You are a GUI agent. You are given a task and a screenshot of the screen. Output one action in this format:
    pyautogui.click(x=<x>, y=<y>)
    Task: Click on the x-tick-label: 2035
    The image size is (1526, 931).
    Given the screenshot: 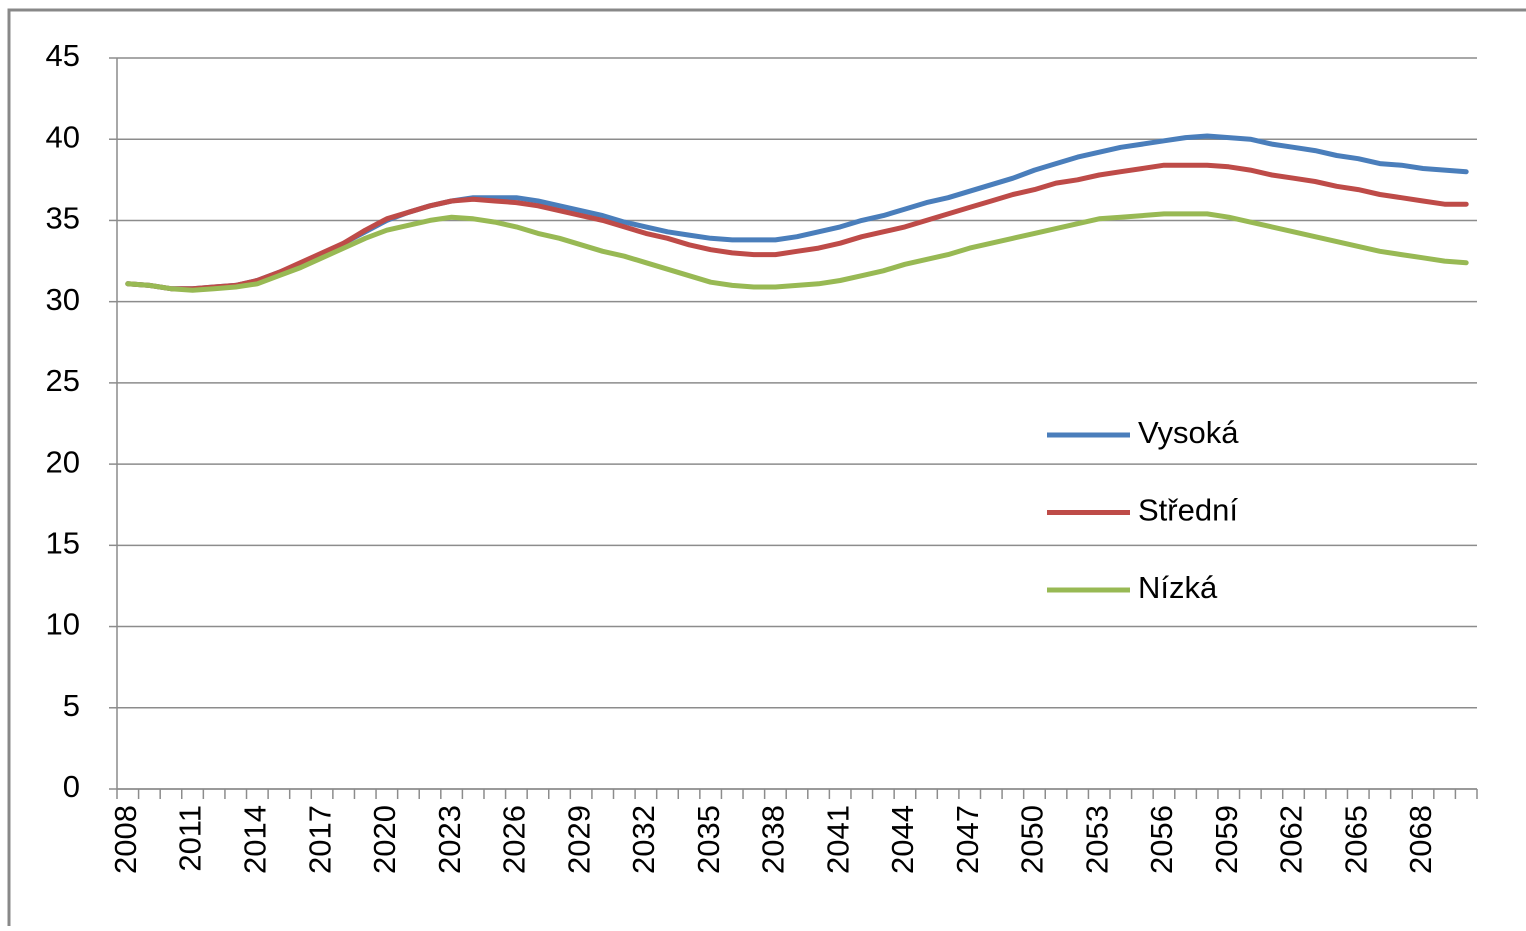 What is the action you would take?
    pyautogui.click(x=708, y=839)
    